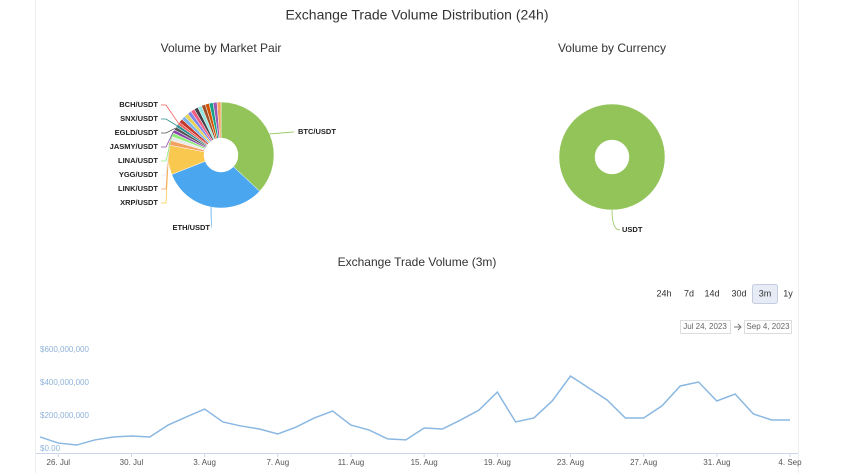 This screenshot has width=850, height=473. I want to click on date-from: Jul 24, 2023, so click(705, 326).